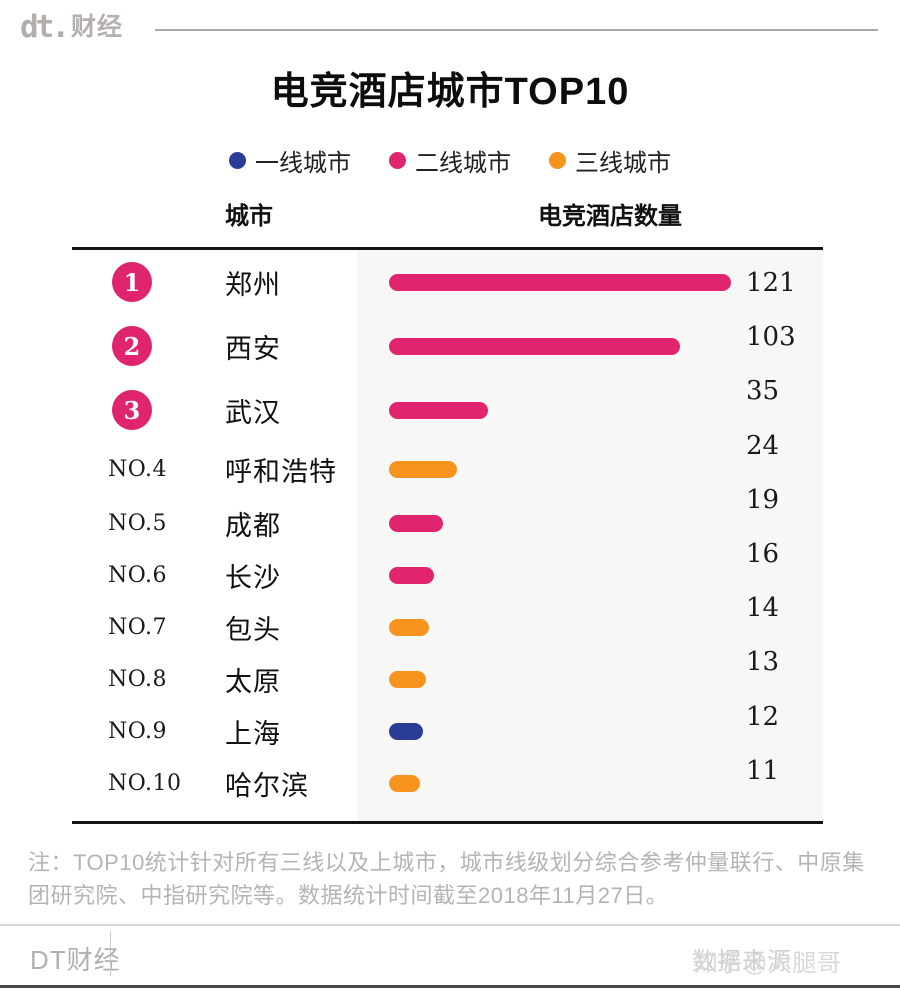 The image size is (900, 992). What do you see at coordinates (447, 248) in the screenshot?
I see `chart-top-rule` at bounding box center [447, 248].